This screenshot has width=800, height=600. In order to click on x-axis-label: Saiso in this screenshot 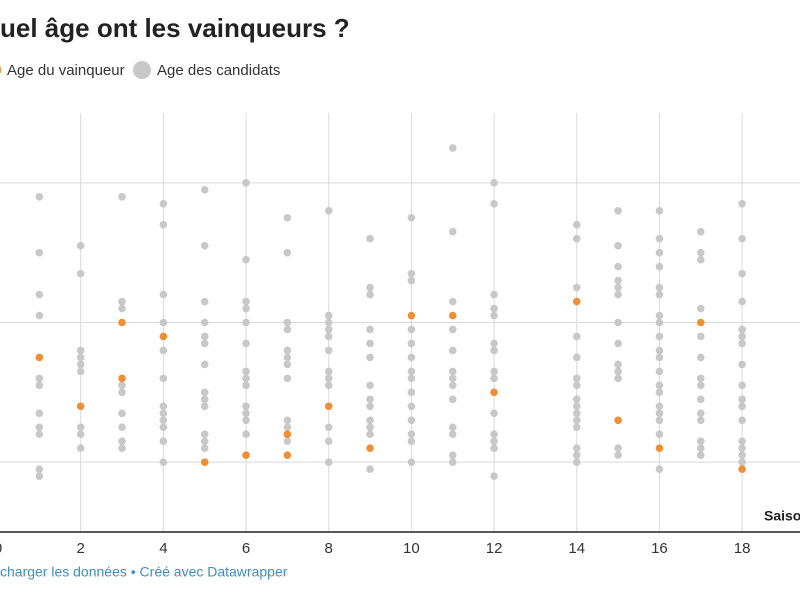, I will do `click(782, 516)`.